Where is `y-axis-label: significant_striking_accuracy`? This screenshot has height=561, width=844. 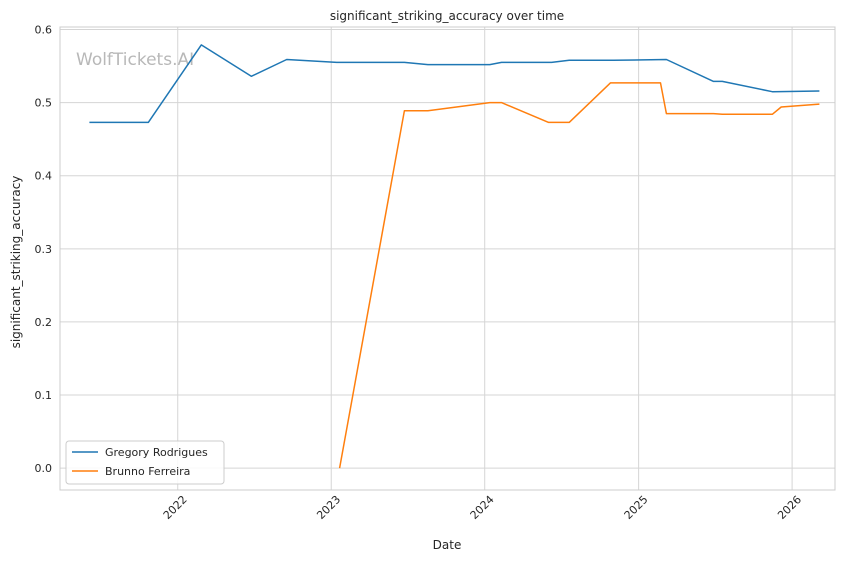 y-axis-label: significant_striking_accuracy is located at coordinates (16, 262).